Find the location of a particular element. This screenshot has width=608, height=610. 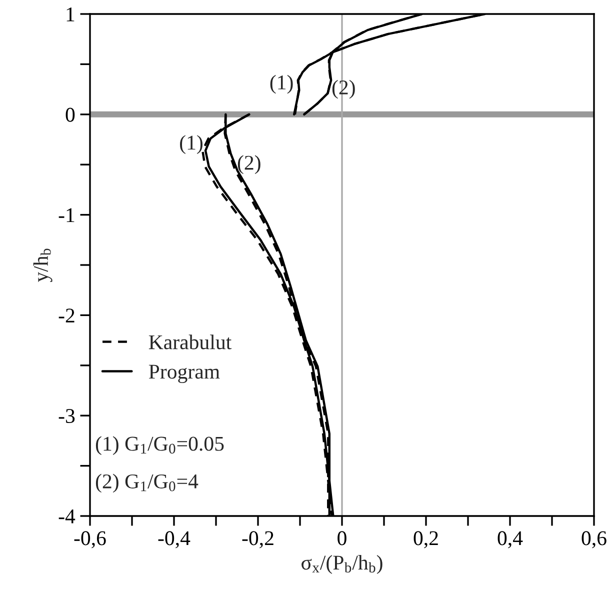

y-tick-label: -2 is located at coordinates (66, 315).